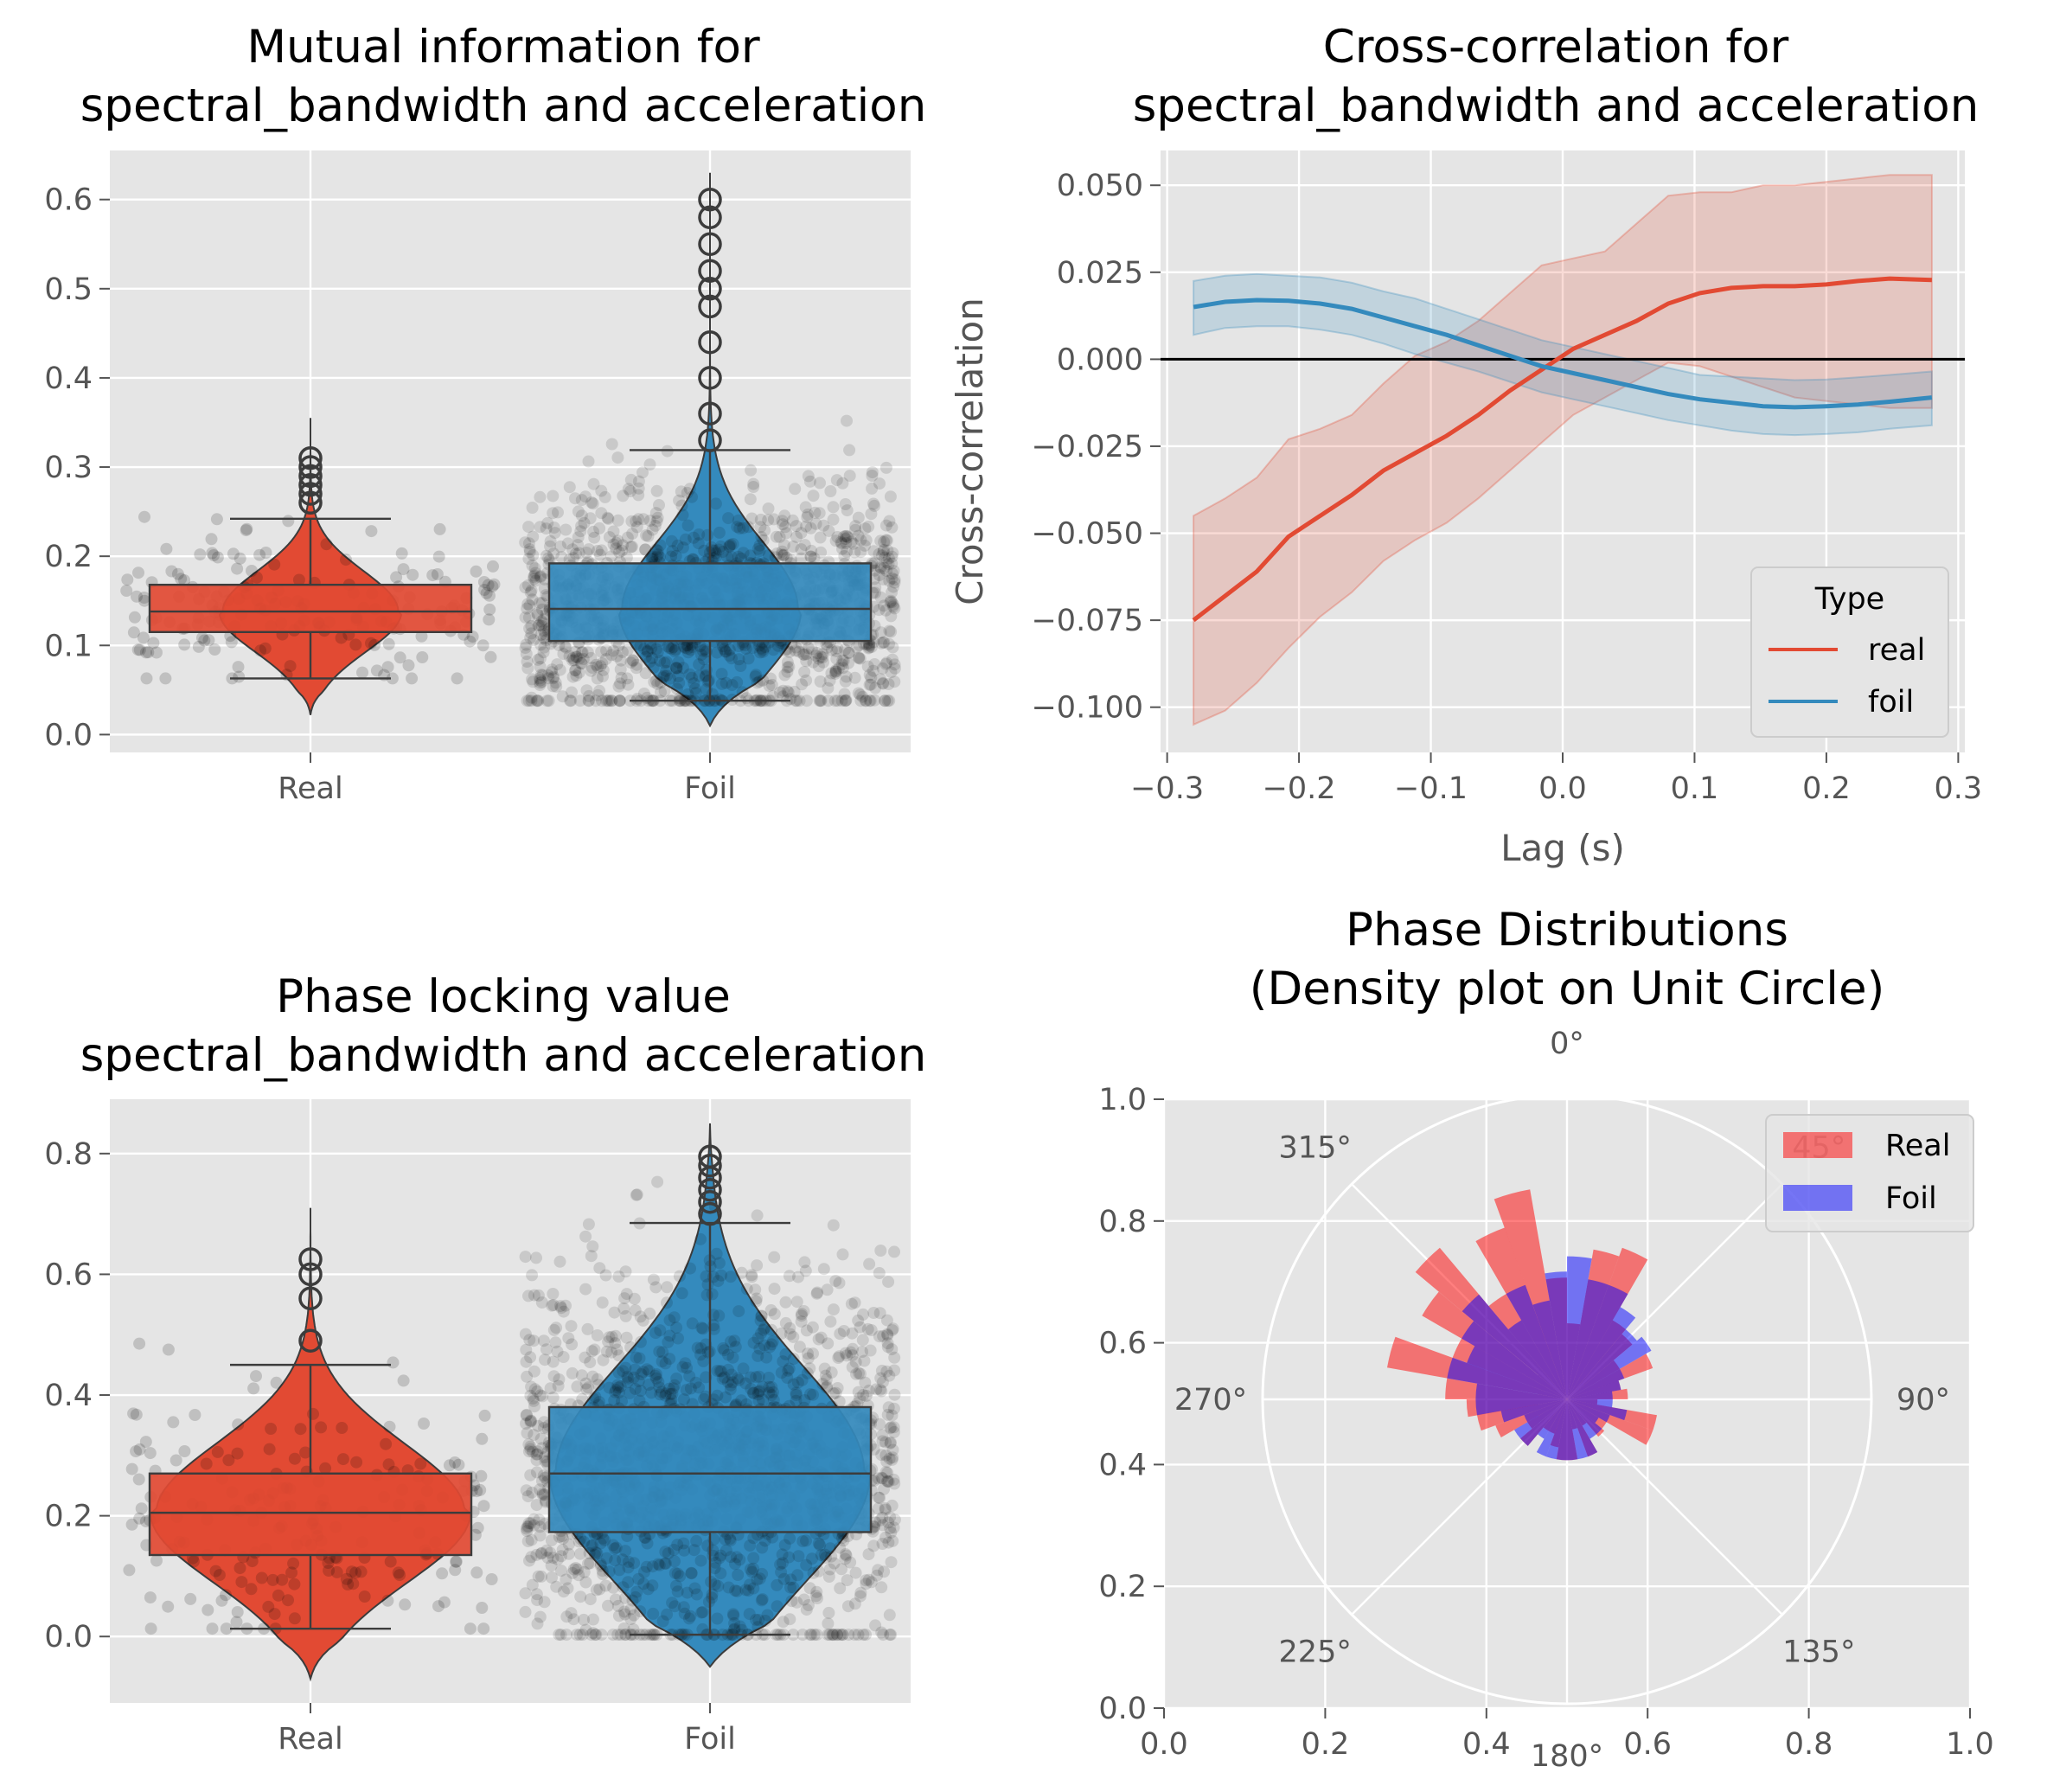 The height and width of the screenshot is (1792, 2066). What do you see at coordinates (310, 1514) in the screenshot?
I see `box-real` at bounding box center [310, 1514].